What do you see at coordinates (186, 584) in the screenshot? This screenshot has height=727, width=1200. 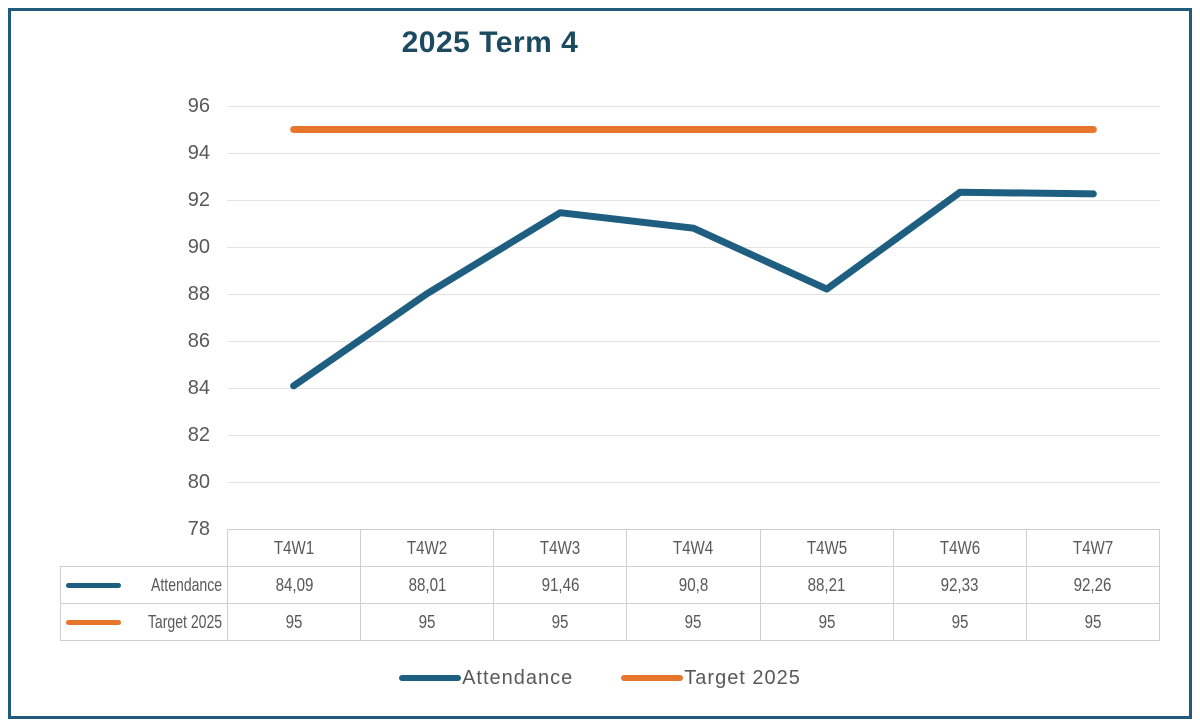 I see `series-name-label: Attendance` at bounding box center [186, 584].